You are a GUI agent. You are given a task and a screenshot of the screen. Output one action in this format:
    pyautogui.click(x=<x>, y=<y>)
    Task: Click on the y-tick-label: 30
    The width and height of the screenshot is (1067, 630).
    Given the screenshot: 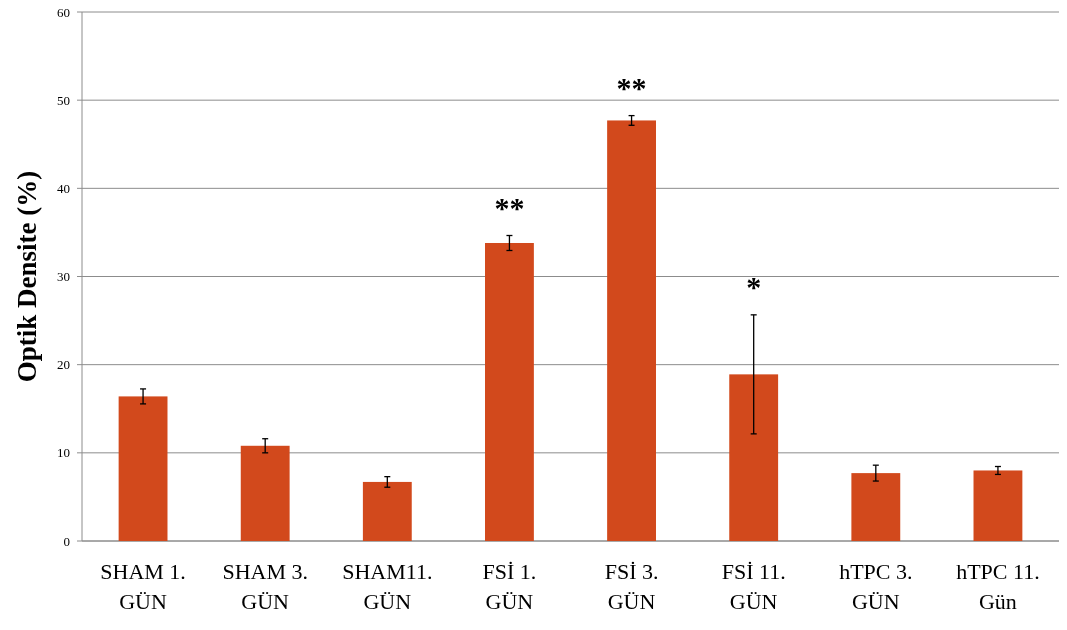 What is the action you would take?
    pyautogui.click(x=63, y=277)
    